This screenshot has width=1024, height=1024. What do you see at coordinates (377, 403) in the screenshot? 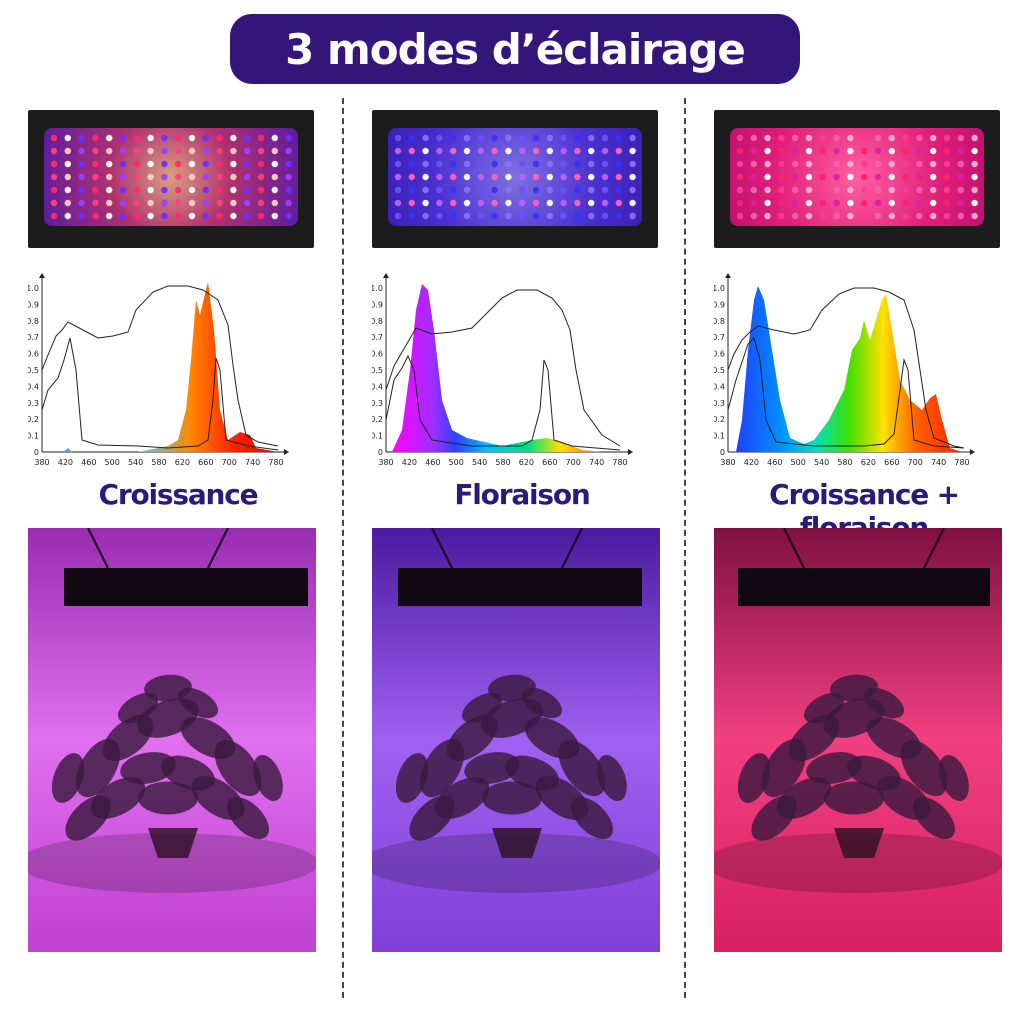
I see `y-tick-label: 0.3` at bounding box center [377, 403].